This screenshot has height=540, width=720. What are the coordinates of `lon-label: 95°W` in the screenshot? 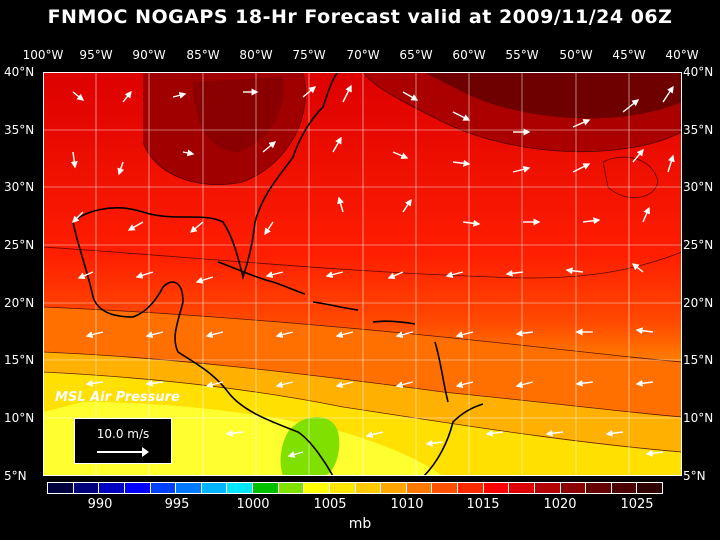 It's located at (96, 55).